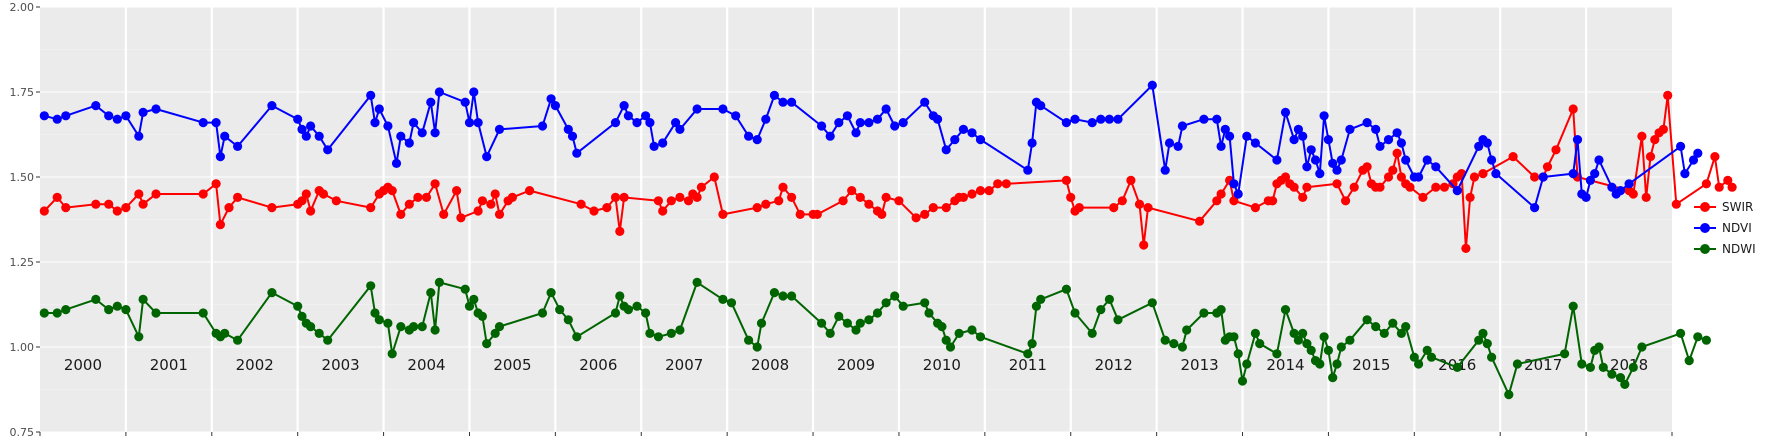 This screenshot has height=442, width=1773. Describe the element at coordinates (169, 365) in the screenshot. I see `year-label: 2001` at that location.